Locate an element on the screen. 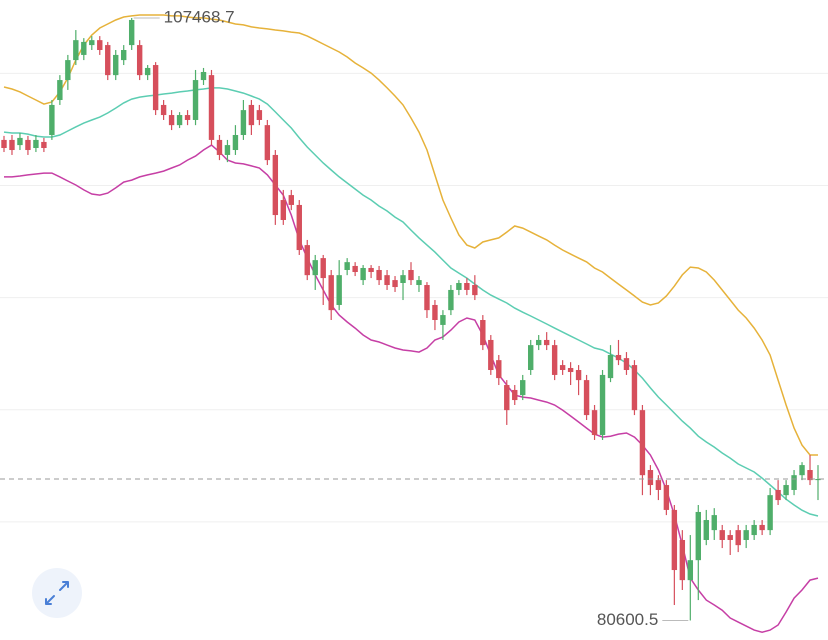  expand-button is located at coordinates (57, 593).